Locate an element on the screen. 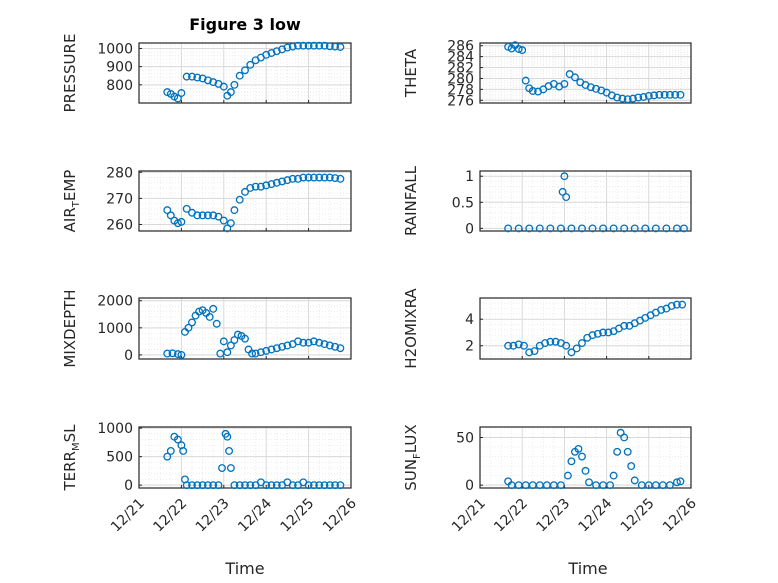 This screenshot has height=583, width=778. y-axis-label: PRESSURE is located at coordinates (70, 73).